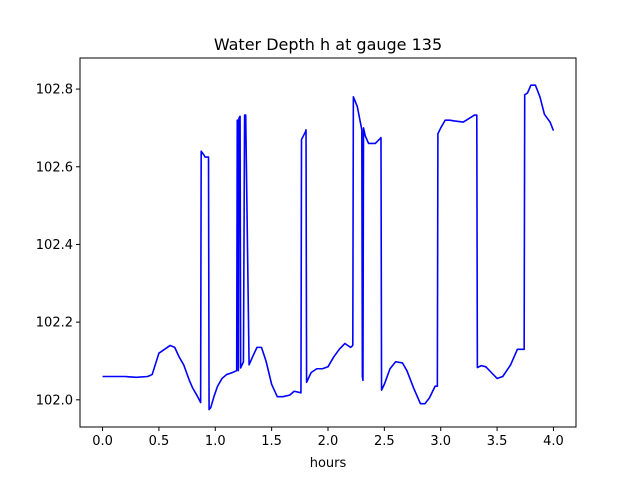 The width and height of the screenshot is (640, 480). What do you see at coordinates (497, 441) in the screenshot?
I see `x-tick-label: 3.5` at bounding box center [497, 441].